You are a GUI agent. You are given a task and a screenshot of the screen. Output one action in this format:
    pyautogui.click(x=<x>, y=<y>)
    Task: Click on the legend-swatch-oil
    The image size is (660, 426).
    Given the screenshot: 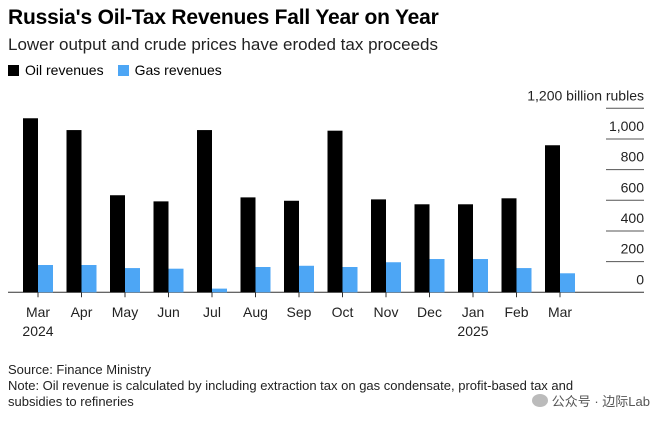 What is the action you would take?
    pyautogui.click(x=13, y=70)
    